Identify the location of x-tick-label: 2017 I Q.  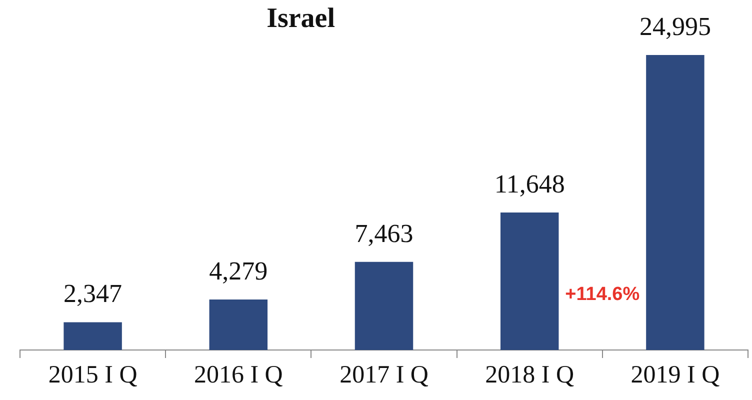
(384, 375).